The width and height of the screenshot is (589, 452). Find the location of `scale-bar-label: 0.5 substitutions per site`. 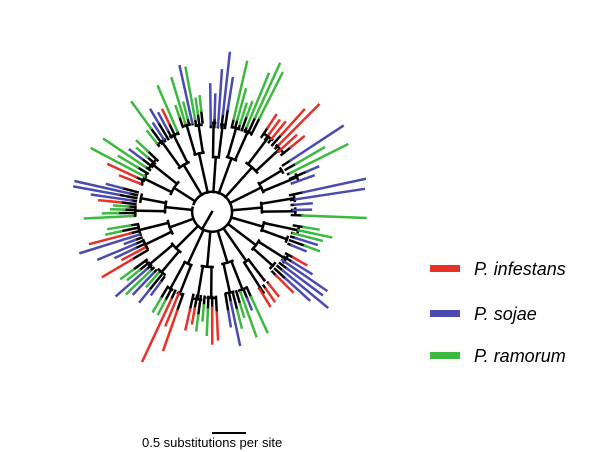

scale-bar-label: 0.5 substitutions per site is located at coordinates (212, 442).